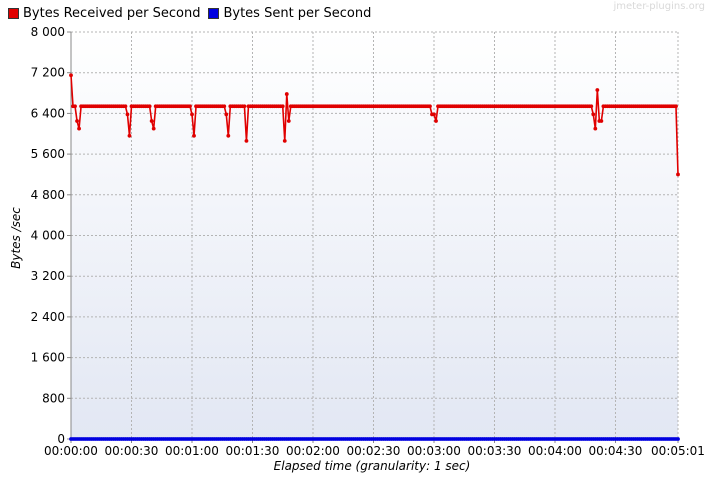  Describe the element at coordinates (678, 451) in the screenshot. I see `x-tick-label: 00:05:01` at that location.